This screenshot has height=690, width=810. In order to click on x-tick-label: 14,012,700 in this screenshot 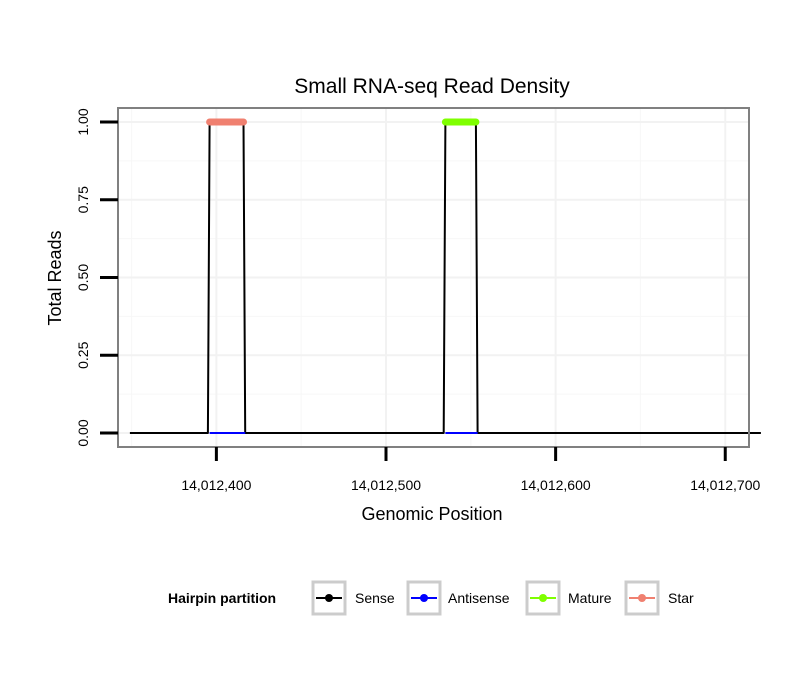, I will do `click(725, 485)`.